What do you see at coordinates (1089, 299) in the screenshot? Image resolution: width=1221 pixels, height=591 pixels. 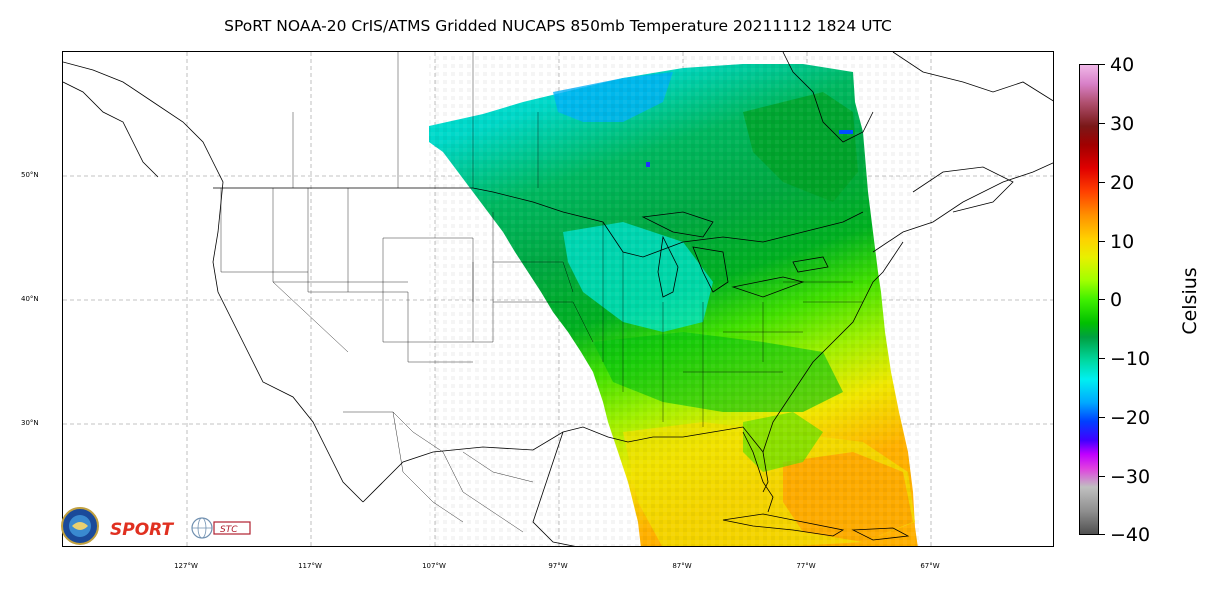 I see `colorbar` at bounding box center [1089, 299].